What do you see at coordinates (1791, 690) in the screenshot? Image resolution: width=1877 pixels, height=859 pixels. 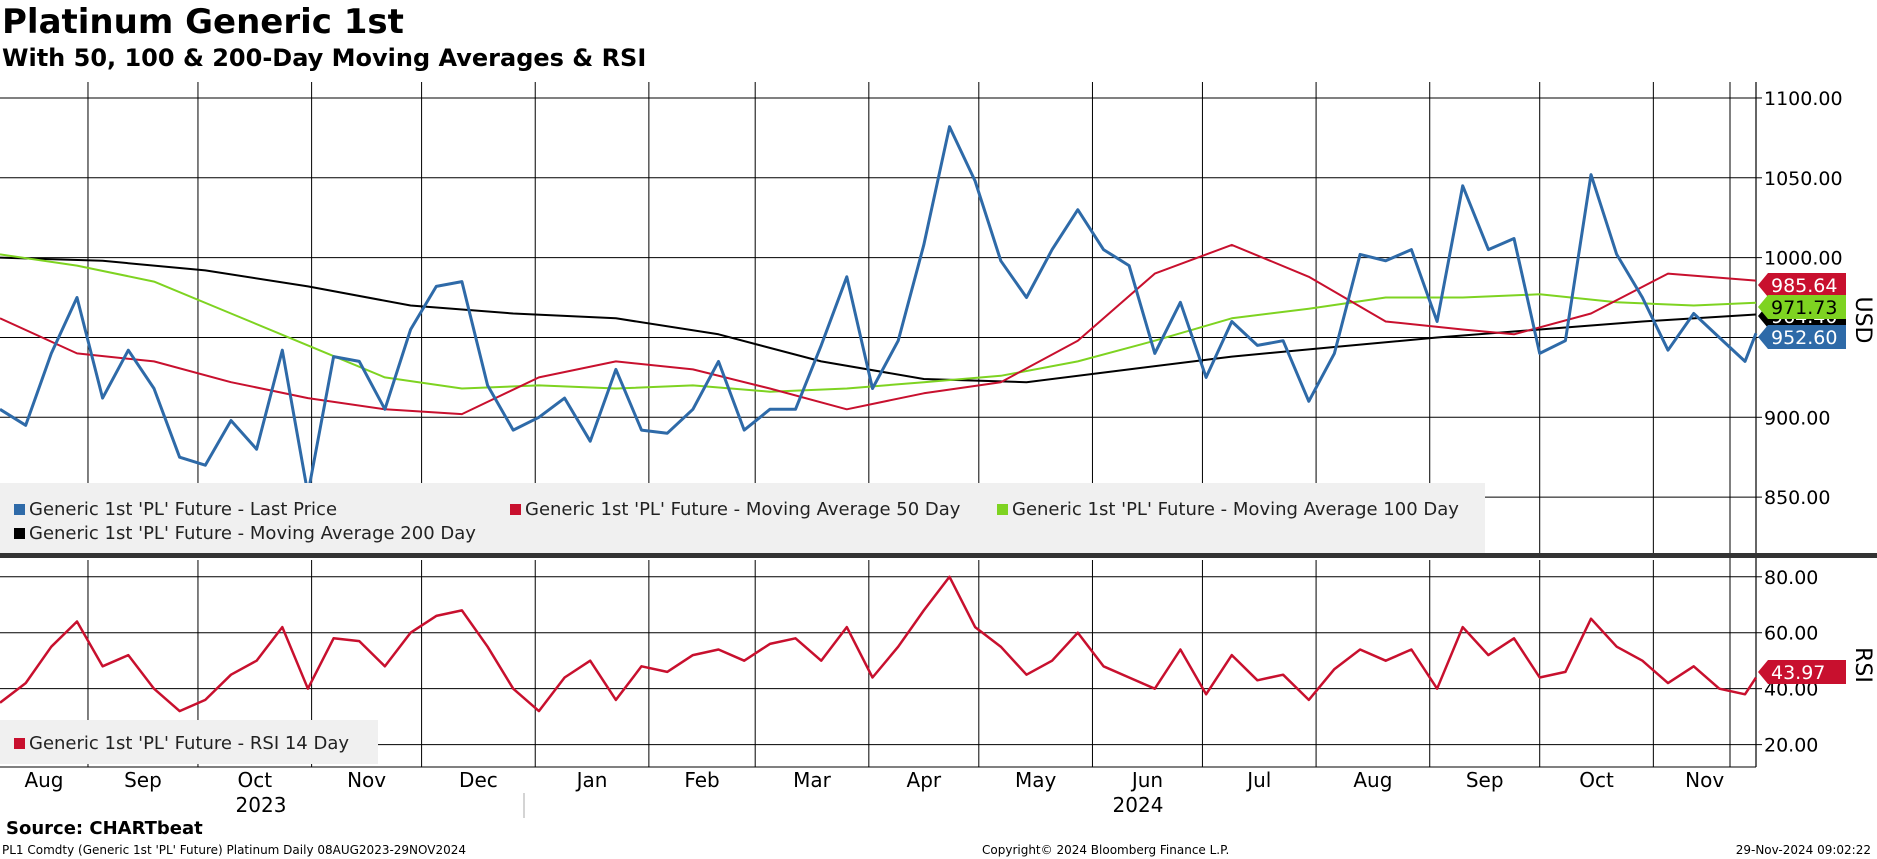 I see `rsi-y-tick-label: 40.00` at bounding box center [1791, 690].